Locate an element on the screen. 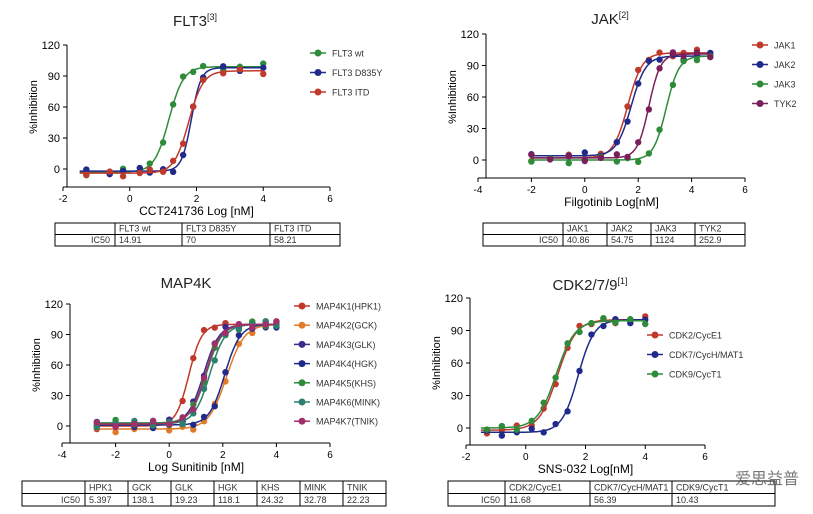 The height and width of the screenshot is (514, 813). series-curve-JAK3 is located at coordinates (621, 108).